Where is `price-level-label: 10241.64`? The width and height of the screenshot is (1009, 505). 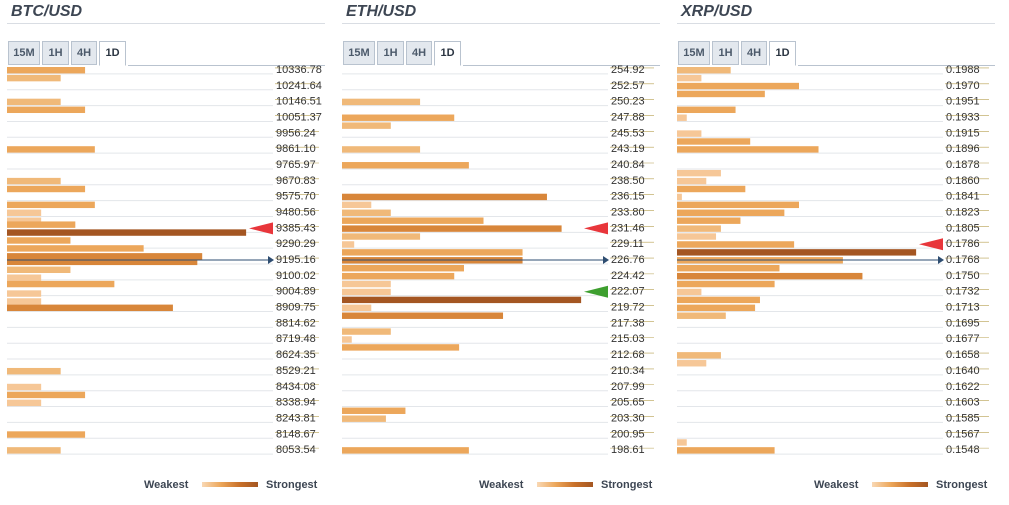 price-level-label: 10241.64 is located at coordinates (299, 86).